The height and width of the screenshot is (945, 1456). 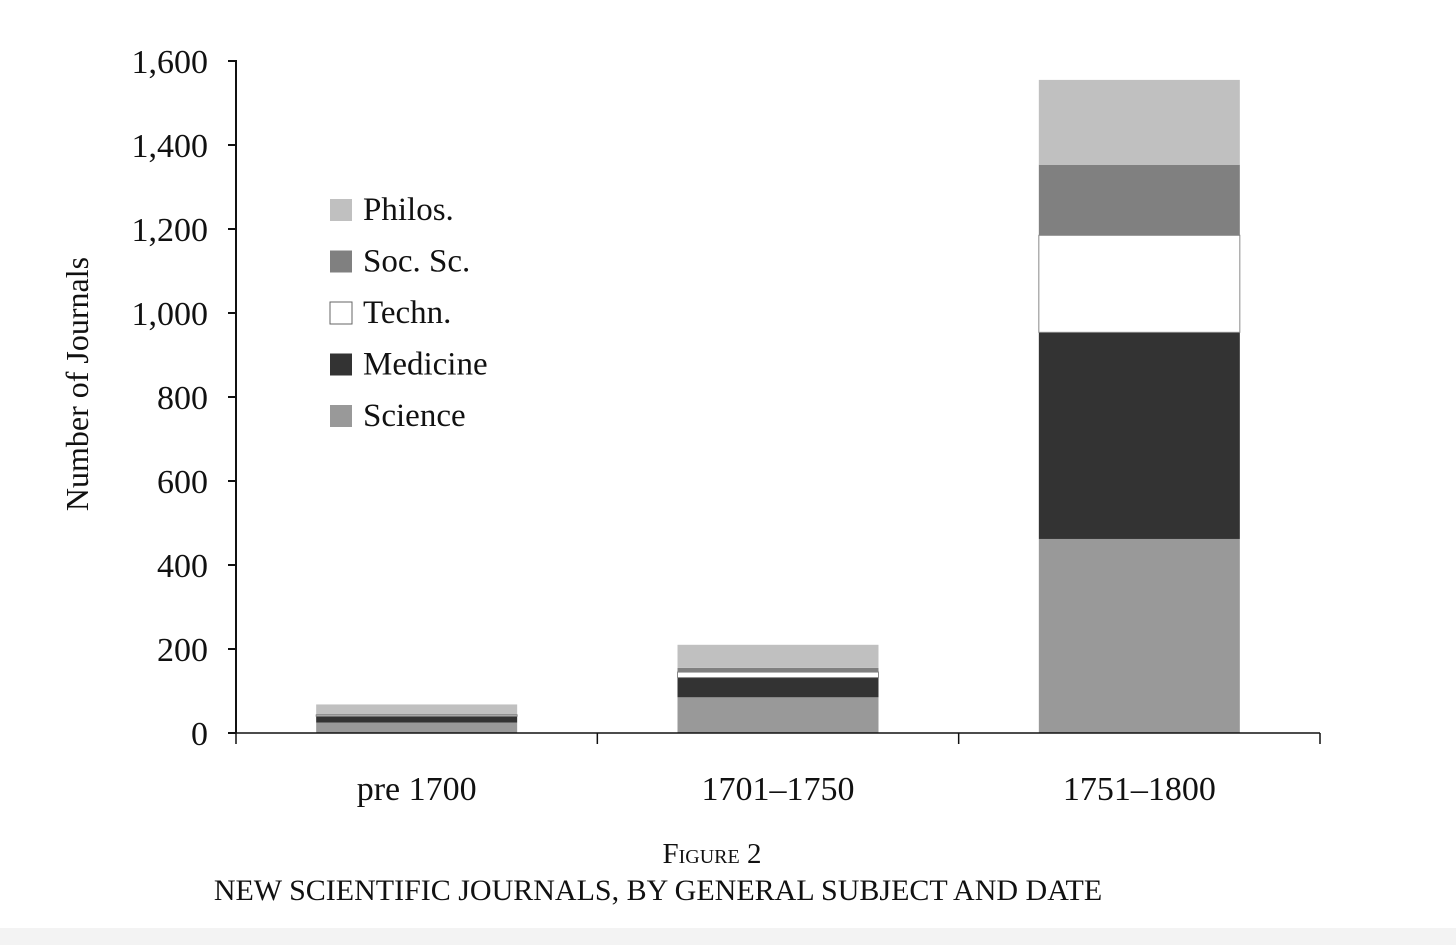 I want to click on legend-swatch-medicine, so click(x=341, y=364).